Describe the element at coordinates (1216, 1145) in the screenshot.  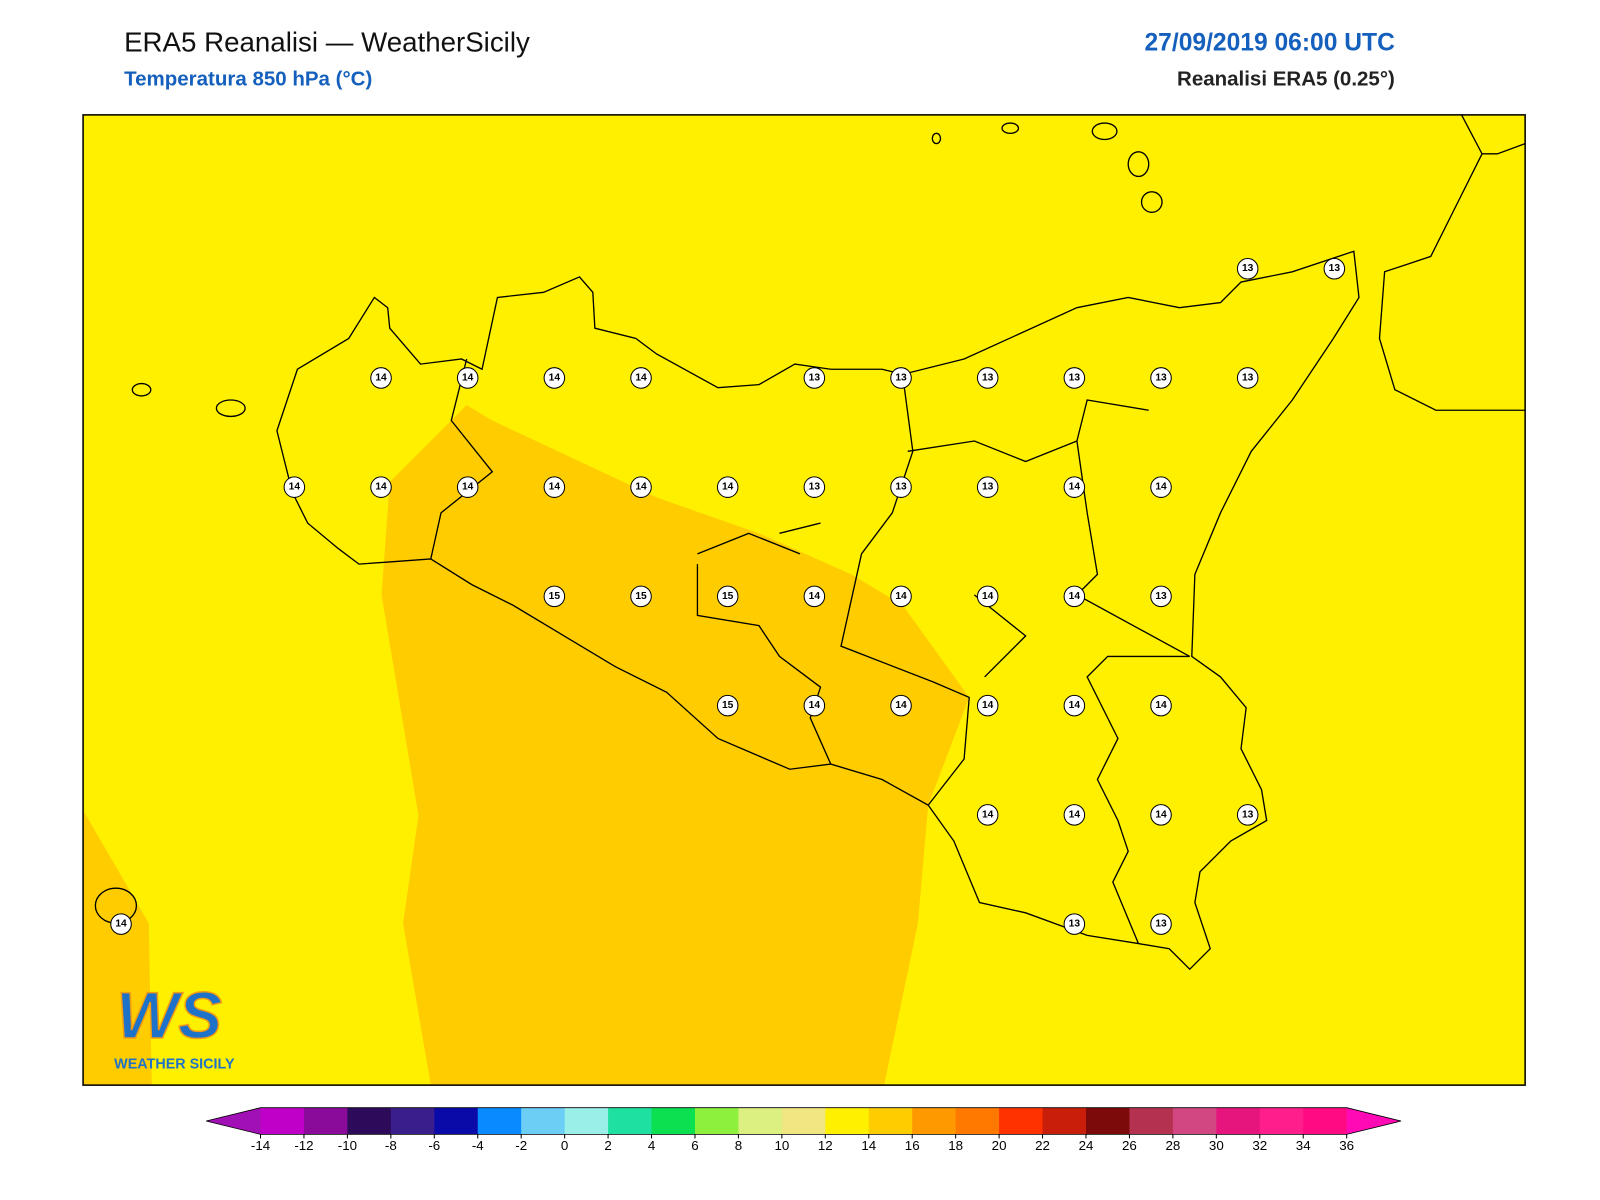
I see `colorbar-tick-label: 30` at that location.